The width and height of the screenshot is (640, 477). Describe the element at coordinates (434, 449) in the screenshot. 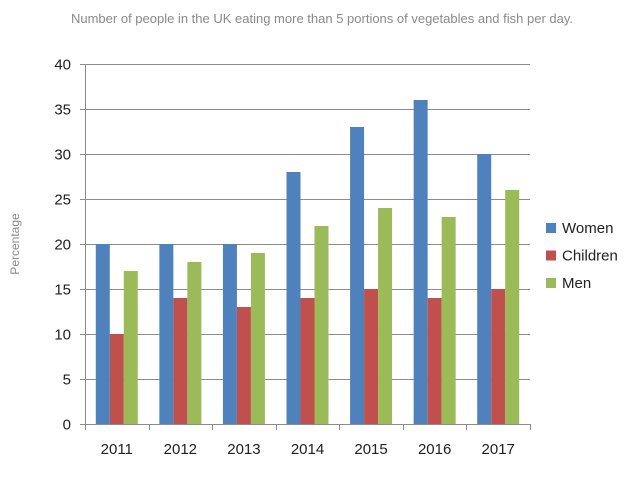

I see `x-tick-label: 2016` at that location.